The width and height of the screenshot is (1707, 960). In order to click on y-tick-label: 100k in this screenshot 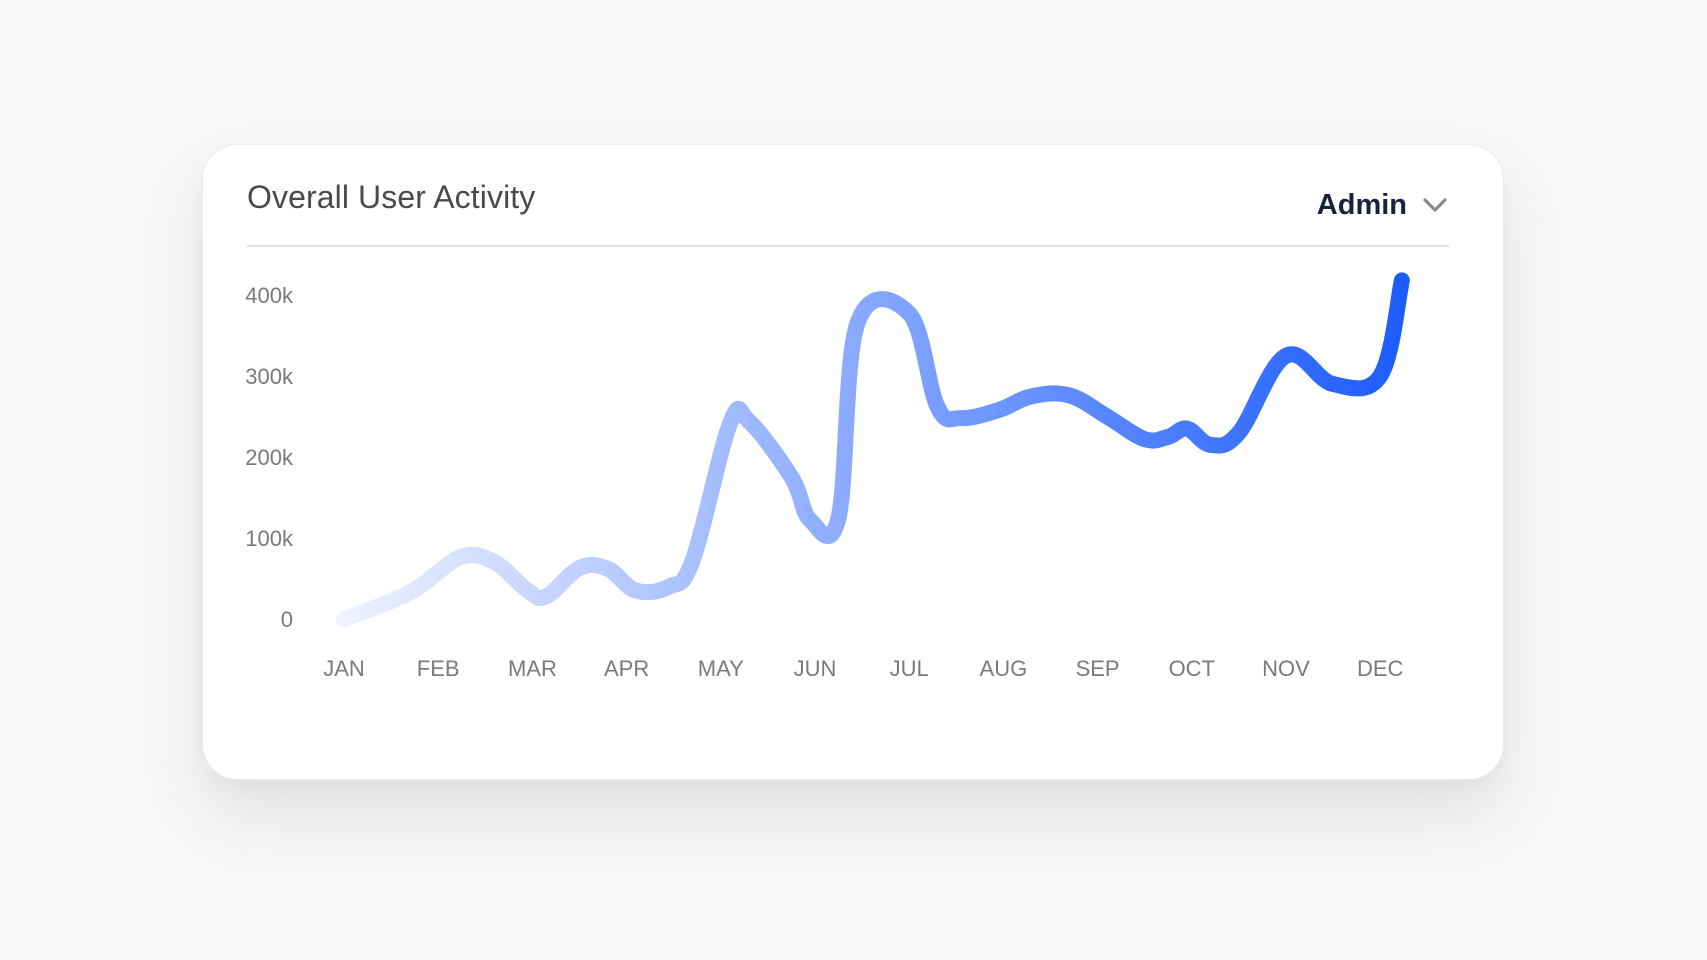, I will do `click(269, 538)`.